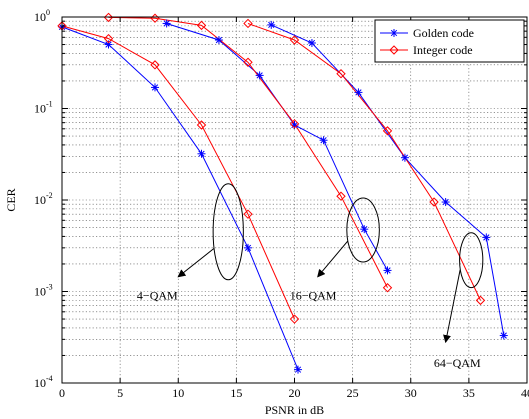 This screenshot has width=529, height=419. What do you see at coordinates (43, 291) in the screenshot?
I see `y-tick-label: 10⁻³` at bounding box center [43, 291].